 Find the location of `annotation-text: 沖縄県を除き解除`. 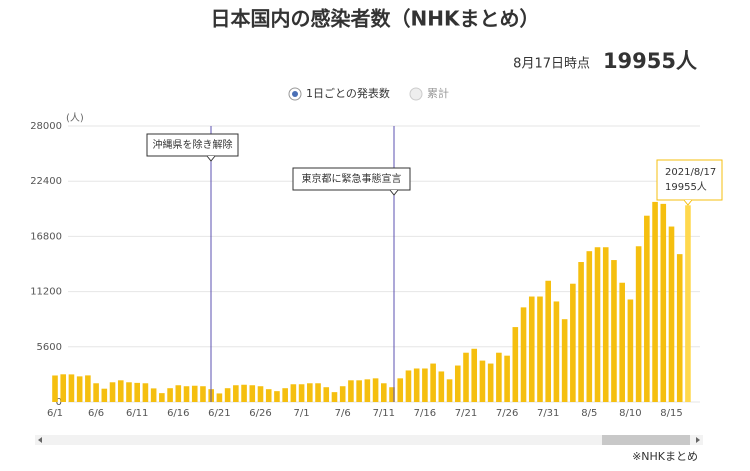

annotation-text: 沖縄県を除き解除 is located at coordinates (193, 144).